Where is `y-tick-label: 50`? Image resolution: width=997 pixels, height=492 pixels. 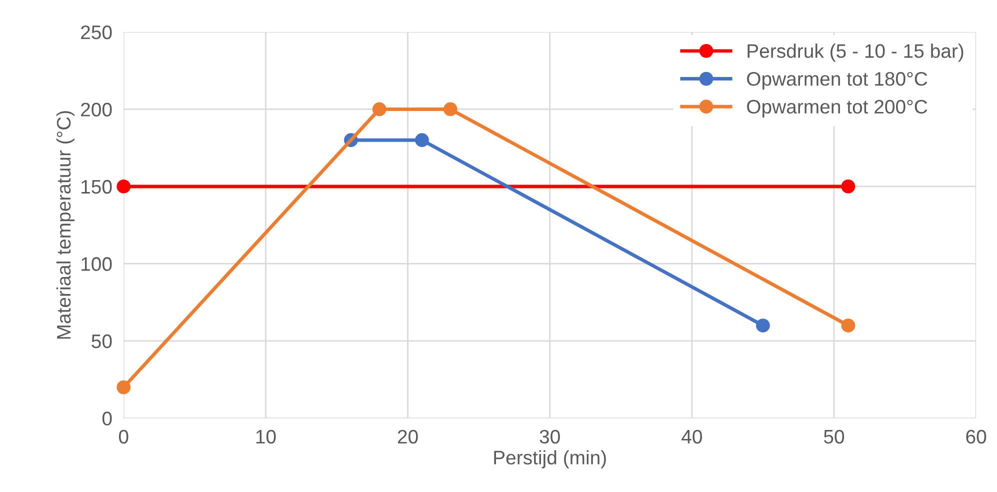 y-tick-label: 50 is located at coordinates (102, 341).